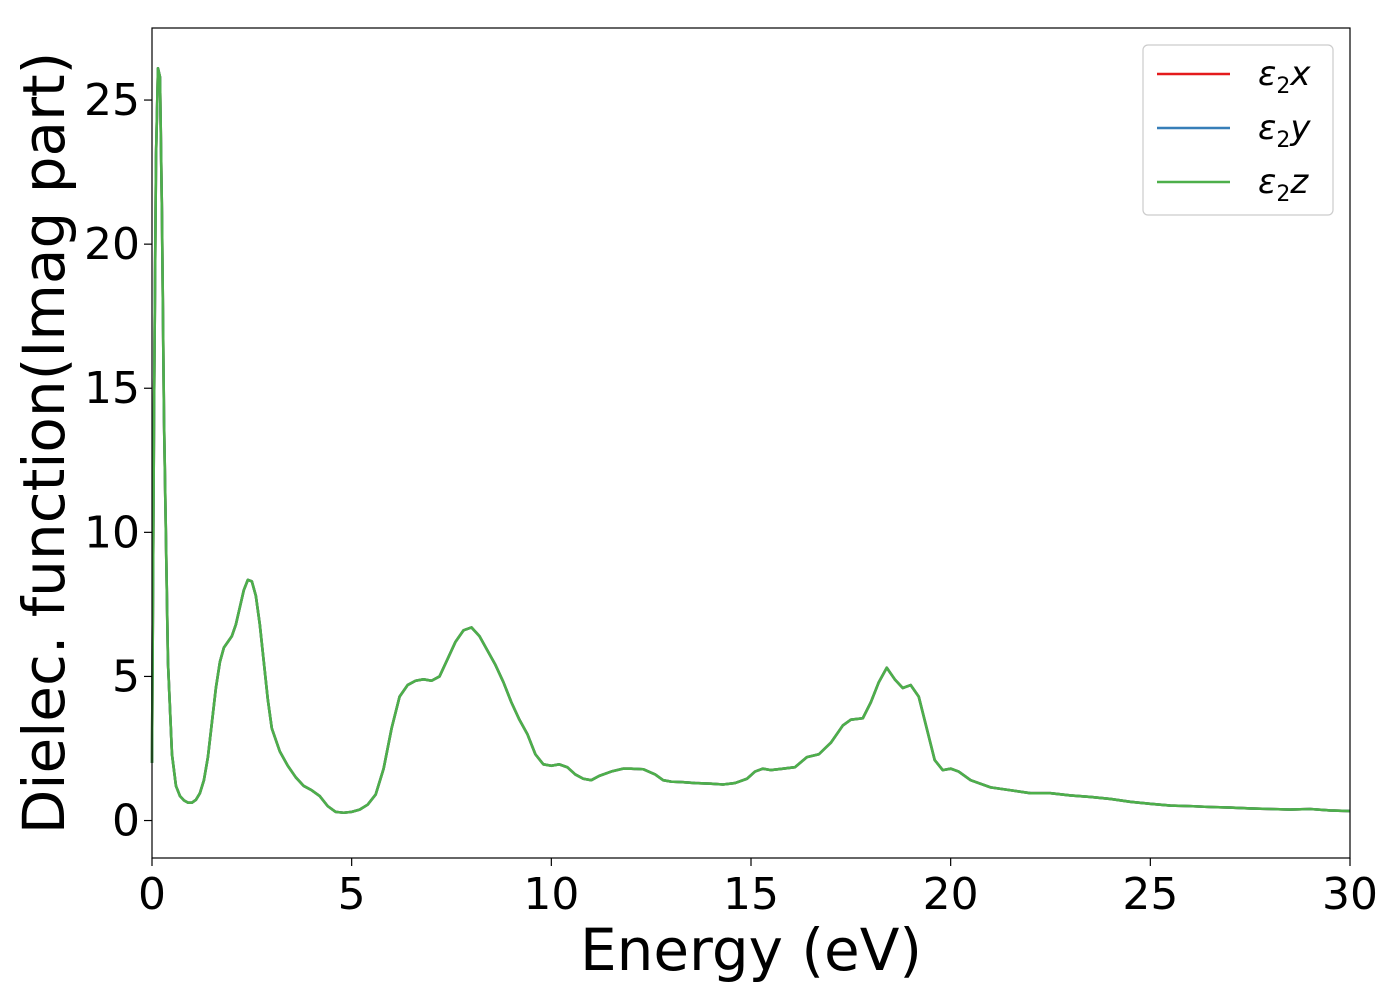  Describe the element at coordinates (118, 461) in the screenshot. I see `y-ticks: 0 5 10 15 20 25` at that location.